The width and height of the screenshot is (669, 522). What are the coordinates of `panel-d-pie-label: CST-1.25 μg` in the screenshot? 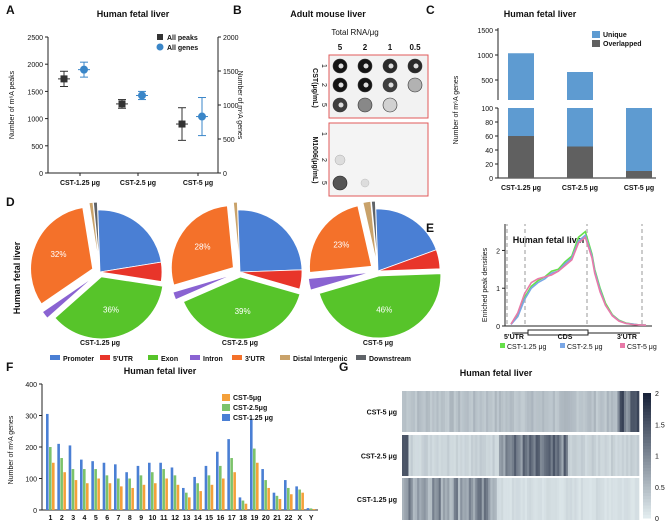 It's located at (100, 343).